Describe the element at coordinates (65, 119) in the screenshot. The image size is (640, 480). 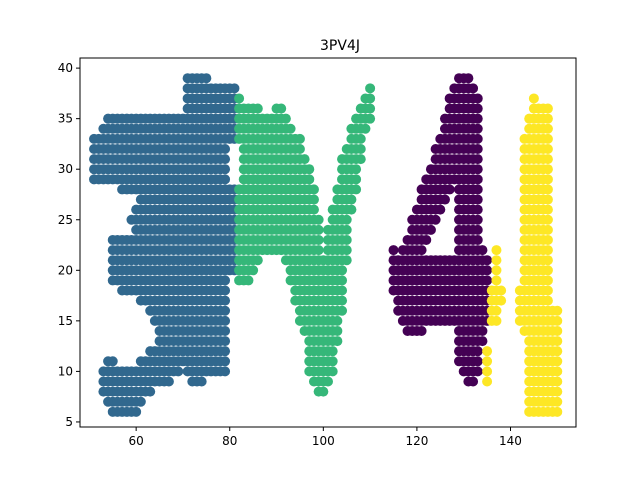
I see `y-tick-label: 35` at that location.